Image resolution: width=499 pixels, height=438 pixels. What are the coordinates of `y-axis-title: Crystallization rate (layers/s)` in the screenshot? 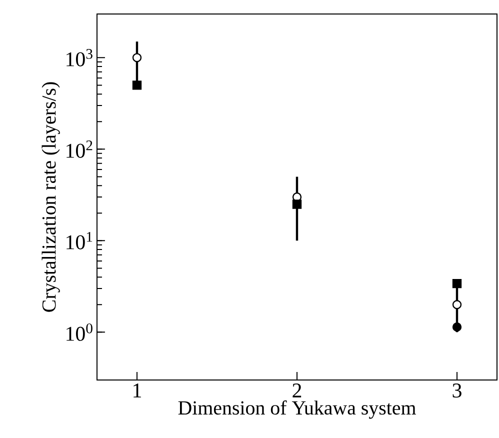 It's located at (51, 197).